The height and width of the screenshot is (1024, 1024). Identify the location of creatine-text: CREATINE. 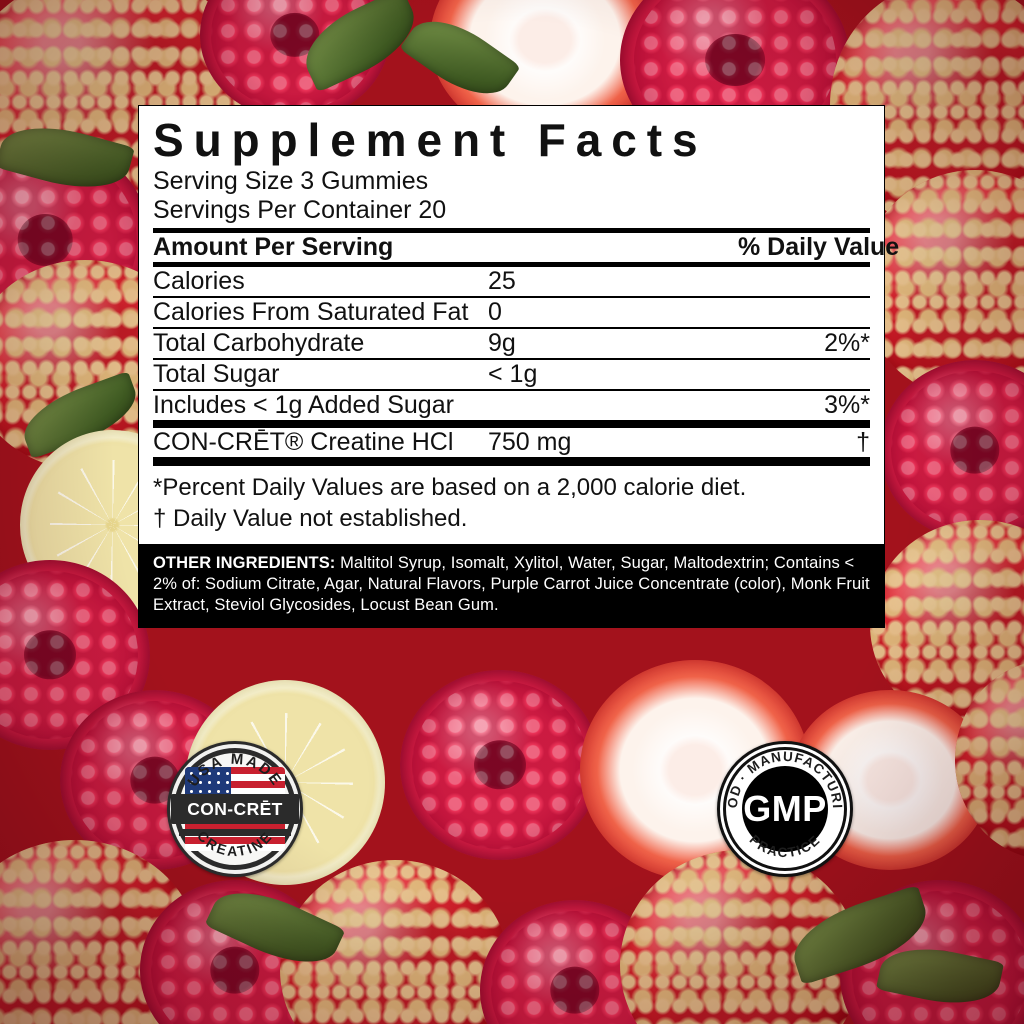
(233, 844).